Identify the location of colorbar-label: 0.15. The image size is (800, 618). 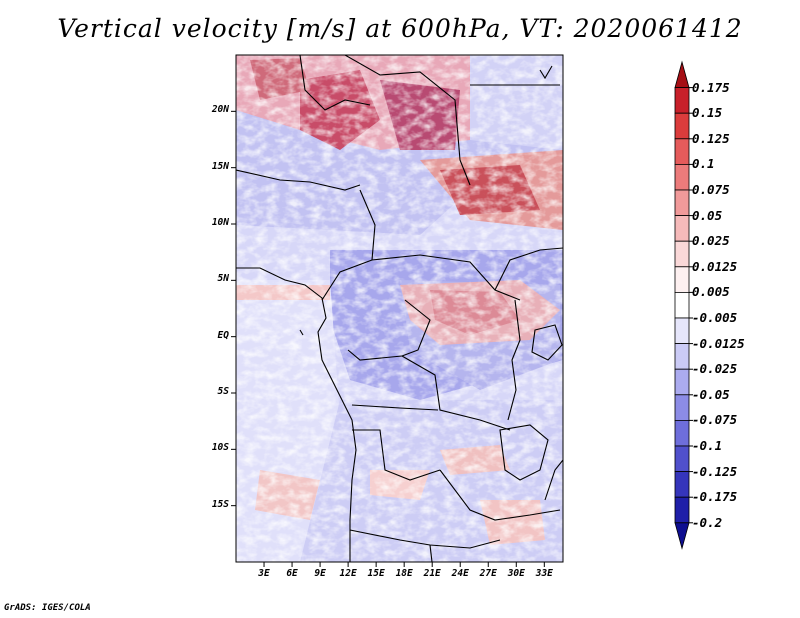
(707, 113).